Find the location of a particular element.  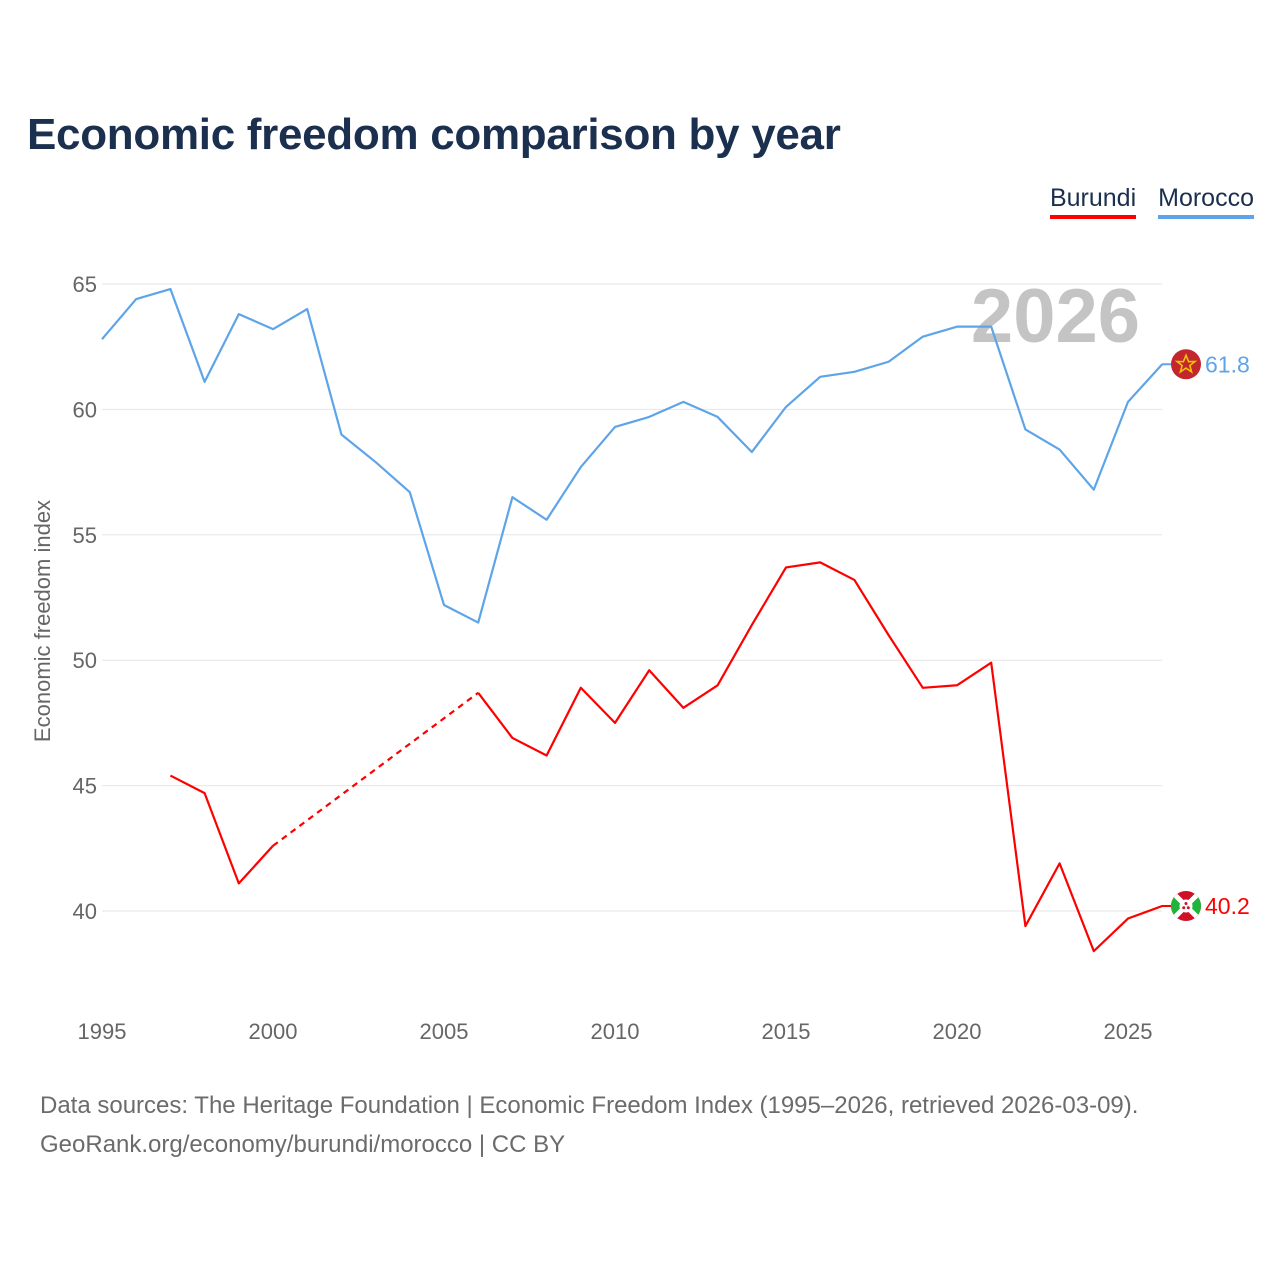

morocco-flag-icon is located at coordinates (1186, 364).